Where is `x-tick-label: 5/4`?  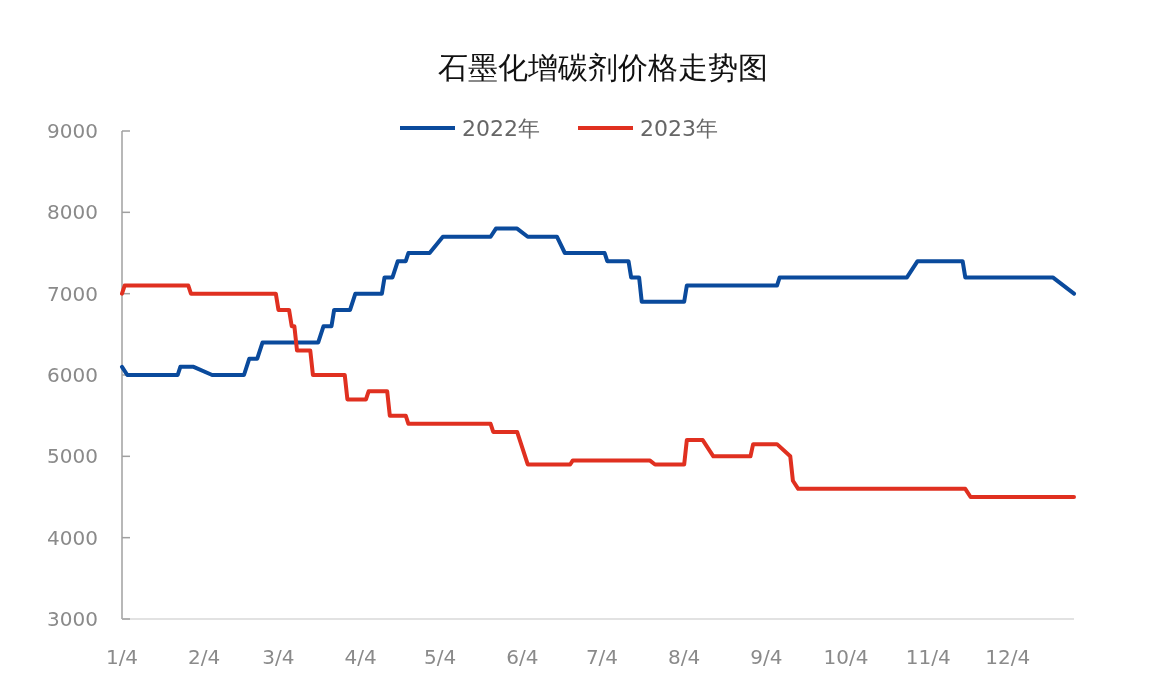 x-tick-label: 5/4 is located at coordinates (440, 657).